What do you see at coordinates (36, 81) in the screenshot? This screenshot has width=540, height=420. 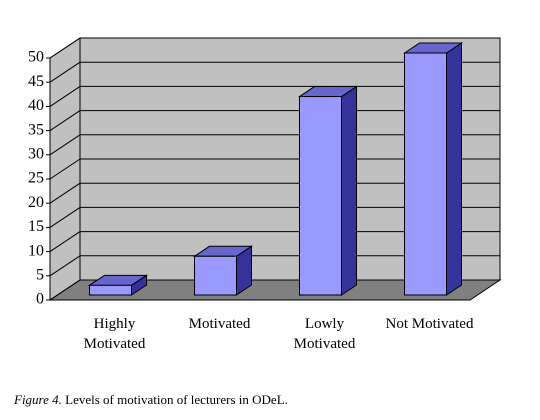 I see `y-tick-label: 45` at bounding box center [36, 81].